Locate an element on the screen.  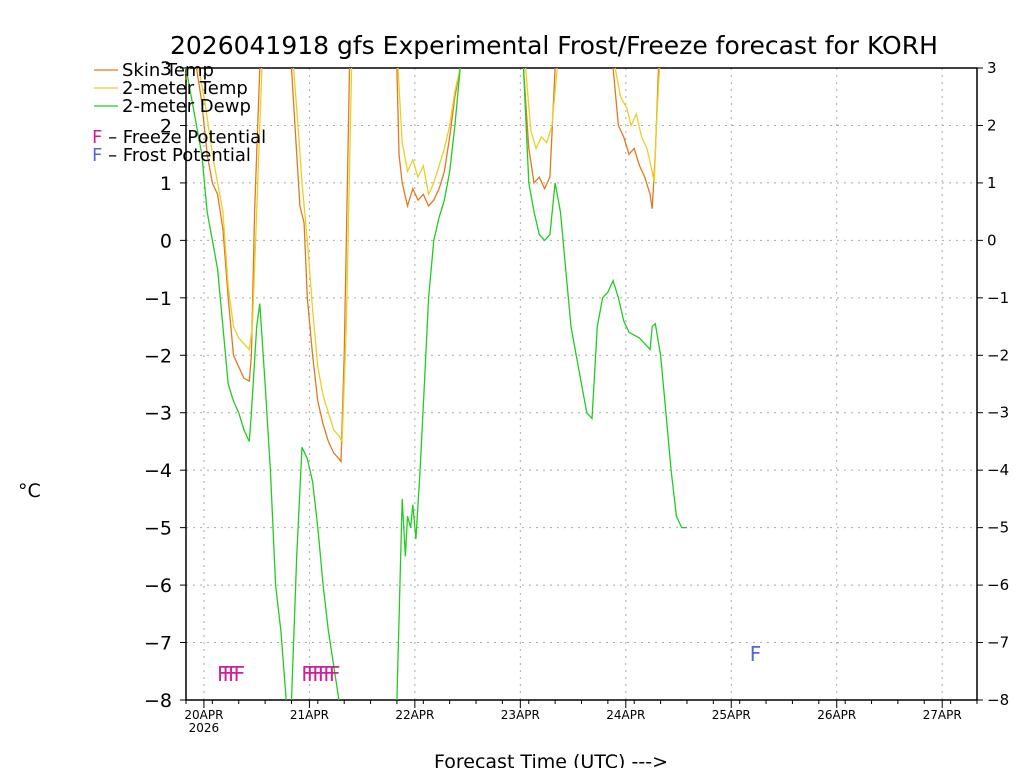
y-tick-label: 3 is located at coordinates (166, 69).